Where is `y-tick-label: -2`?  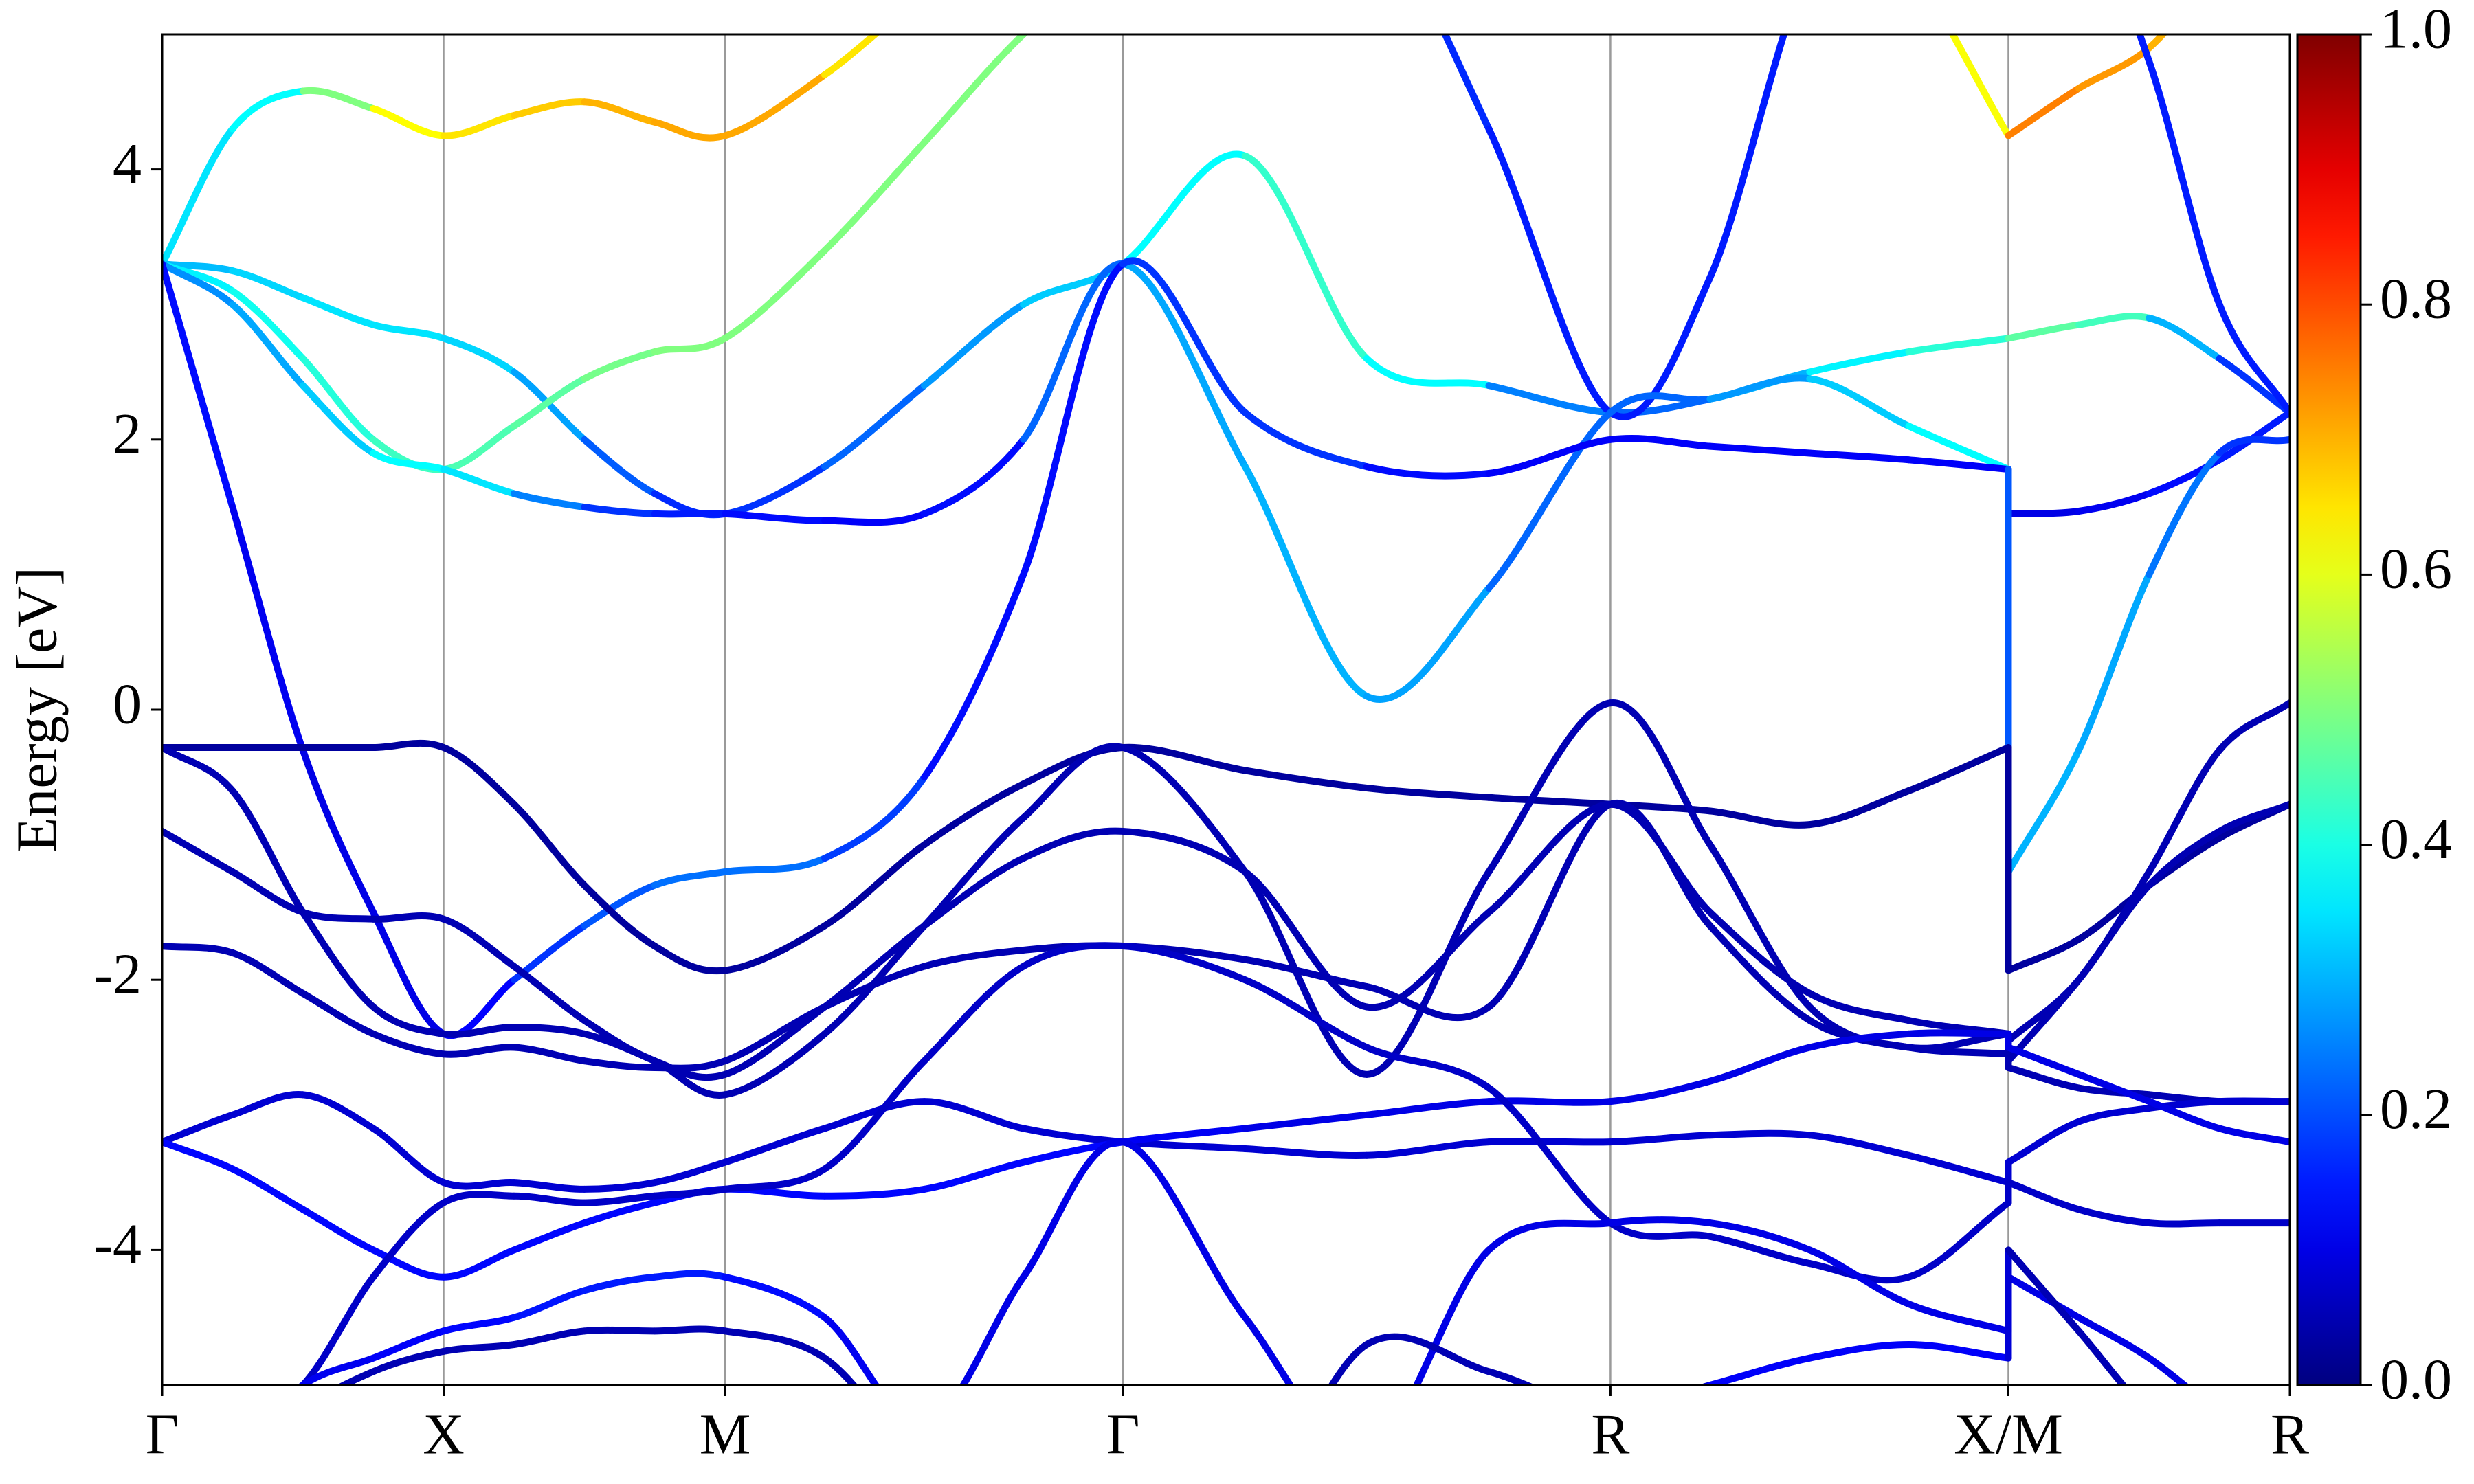 y-tick-label: -2 is located at coordinates (117, 974).